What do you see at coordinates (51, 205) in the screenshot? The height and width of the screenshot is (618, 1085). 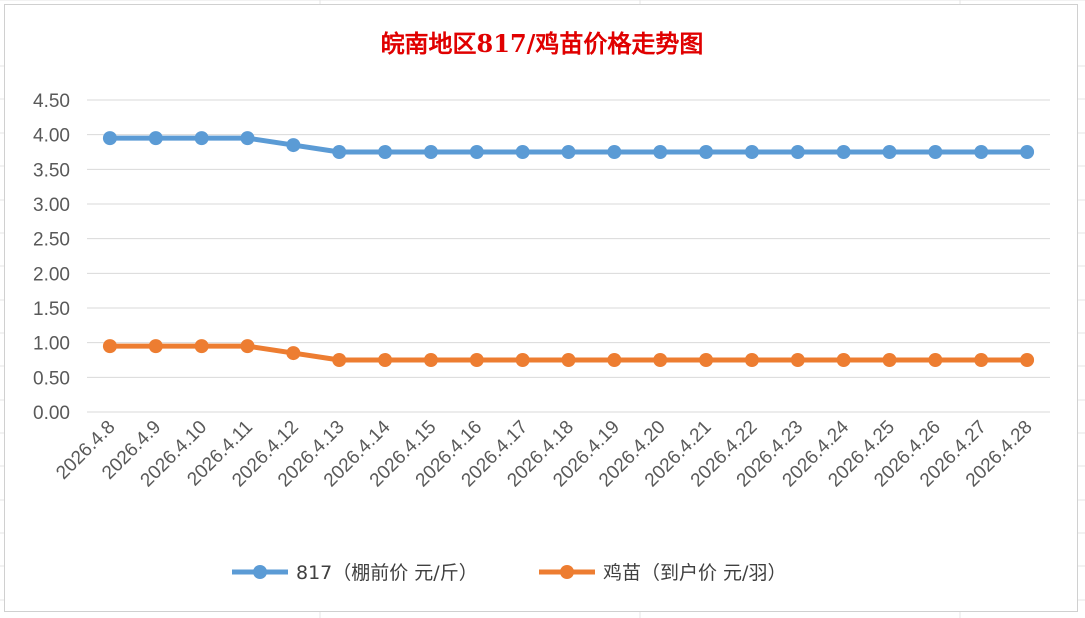 I see `y-tick-label: 3.00` at bounding box center [51, 205].